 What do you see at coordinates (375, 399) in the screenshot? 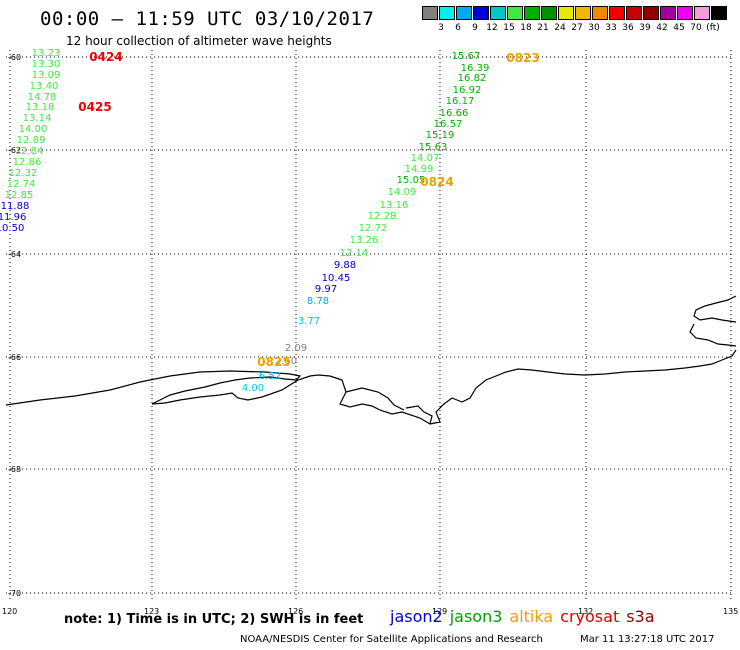
I see `coastline-inlet` at bounding box center [375, 399].